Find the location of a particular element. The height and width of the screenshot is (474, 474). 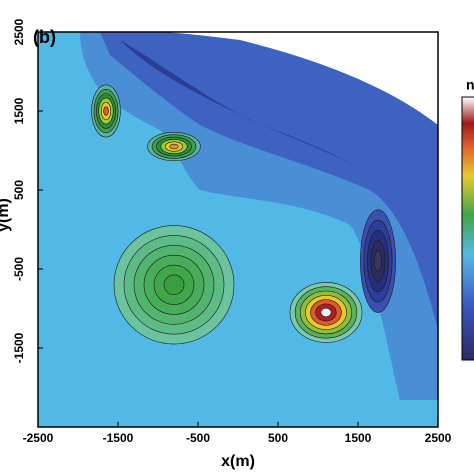

colorbar is located at coordinates (467, 228).